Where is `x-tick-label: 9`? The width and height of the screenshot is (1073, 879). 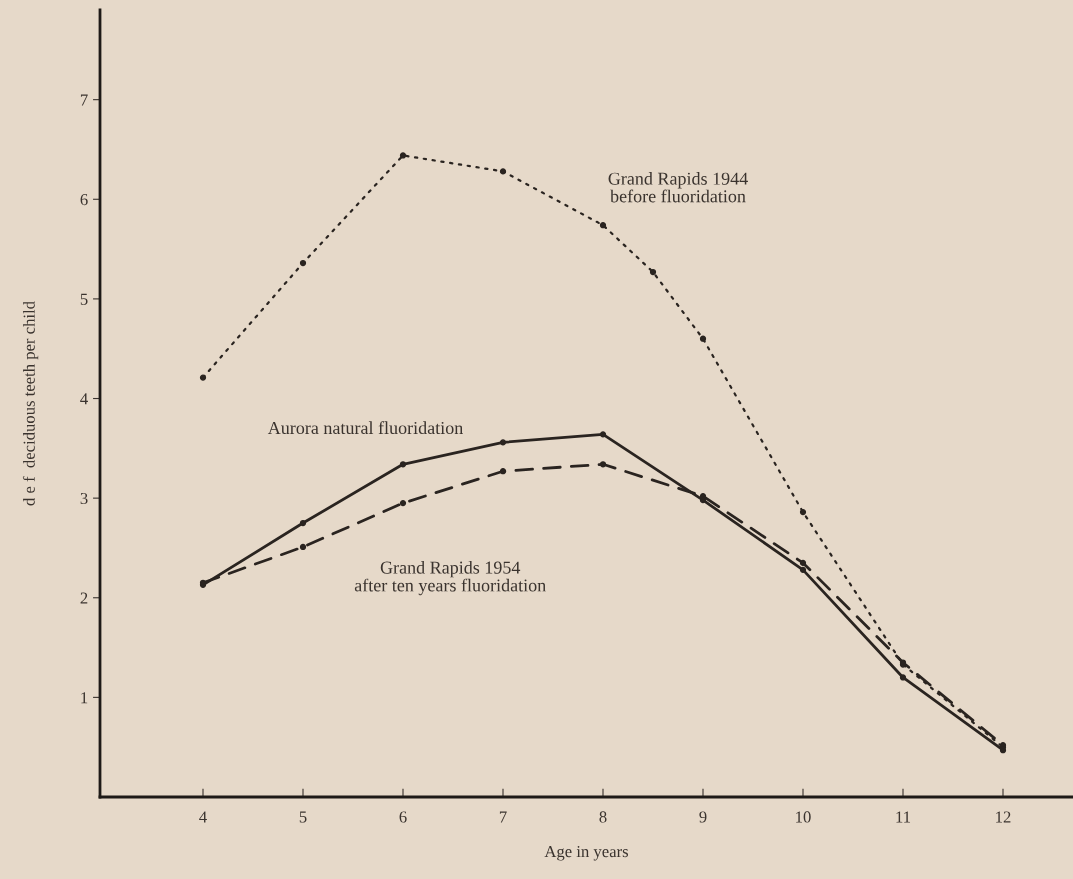
x-tick-label: 9 is located at coordinates (703, 817).